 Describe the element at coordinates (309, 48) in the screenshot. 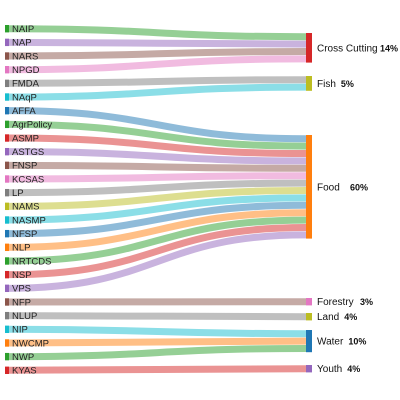

I see `target-node-cross` at that location.